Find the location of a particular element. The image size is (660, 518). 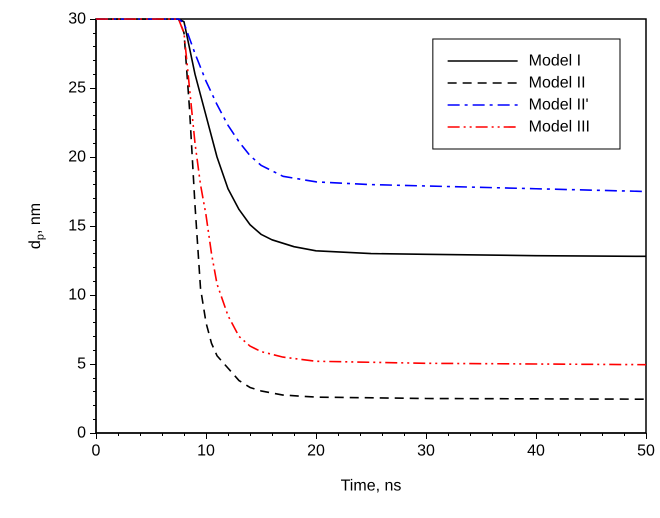

y-axis-title: dp, nm is located at coordinates (36, 226).